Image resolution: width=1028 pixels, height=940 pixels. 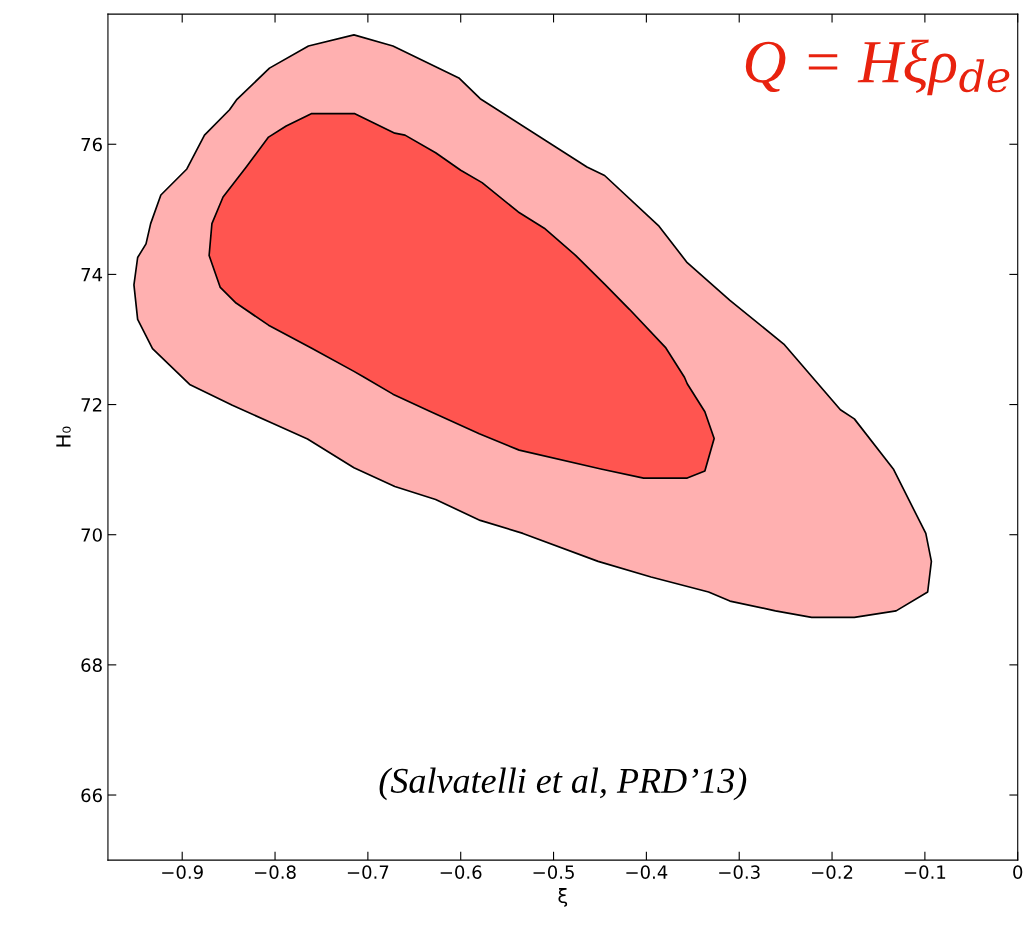 What do you see at coordinates (92, 275) in the screenshot?
I see `y-tick-label: 74` at bounding box center [92, 275].